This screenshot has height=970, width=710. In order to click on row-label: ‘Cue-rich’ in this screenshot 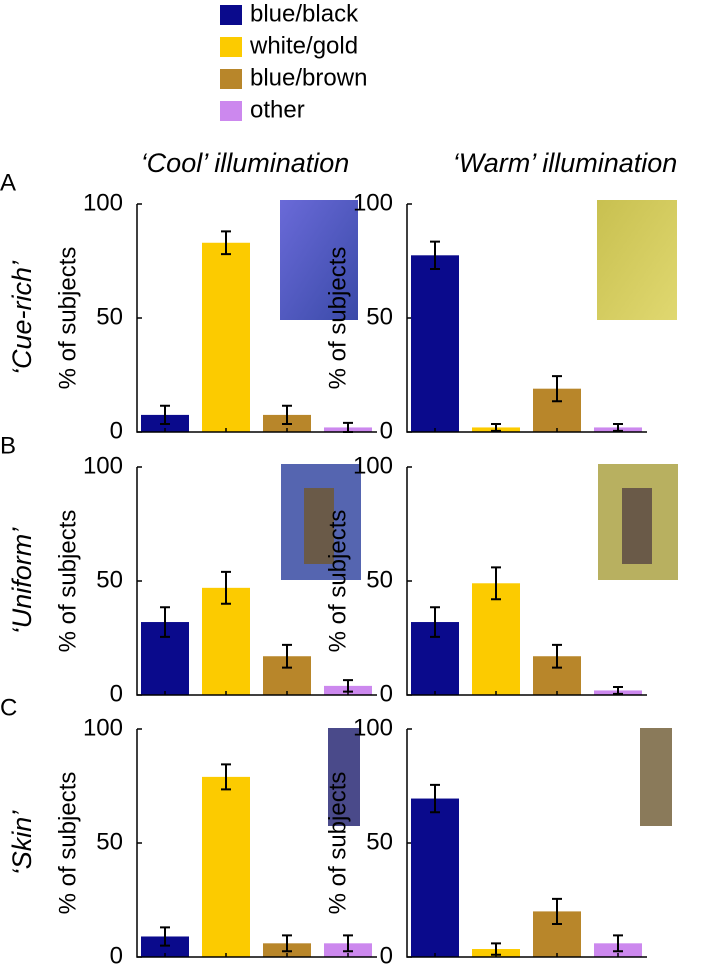, I will do `click(22, 317)`.